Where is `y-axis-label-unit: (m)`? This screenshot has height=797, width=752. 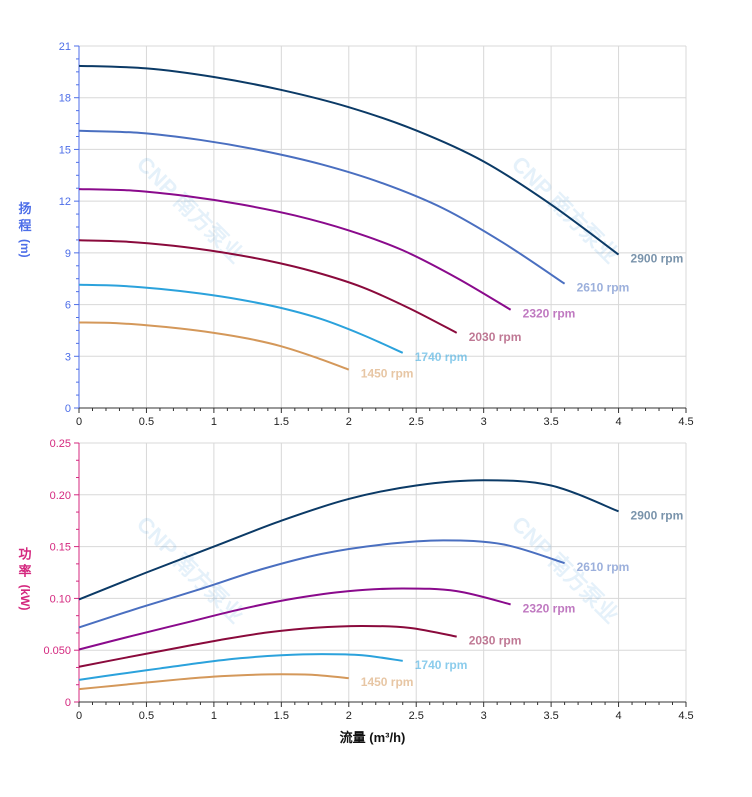 y-axis-label-unit: (m) is located at coordinates (25, 248).